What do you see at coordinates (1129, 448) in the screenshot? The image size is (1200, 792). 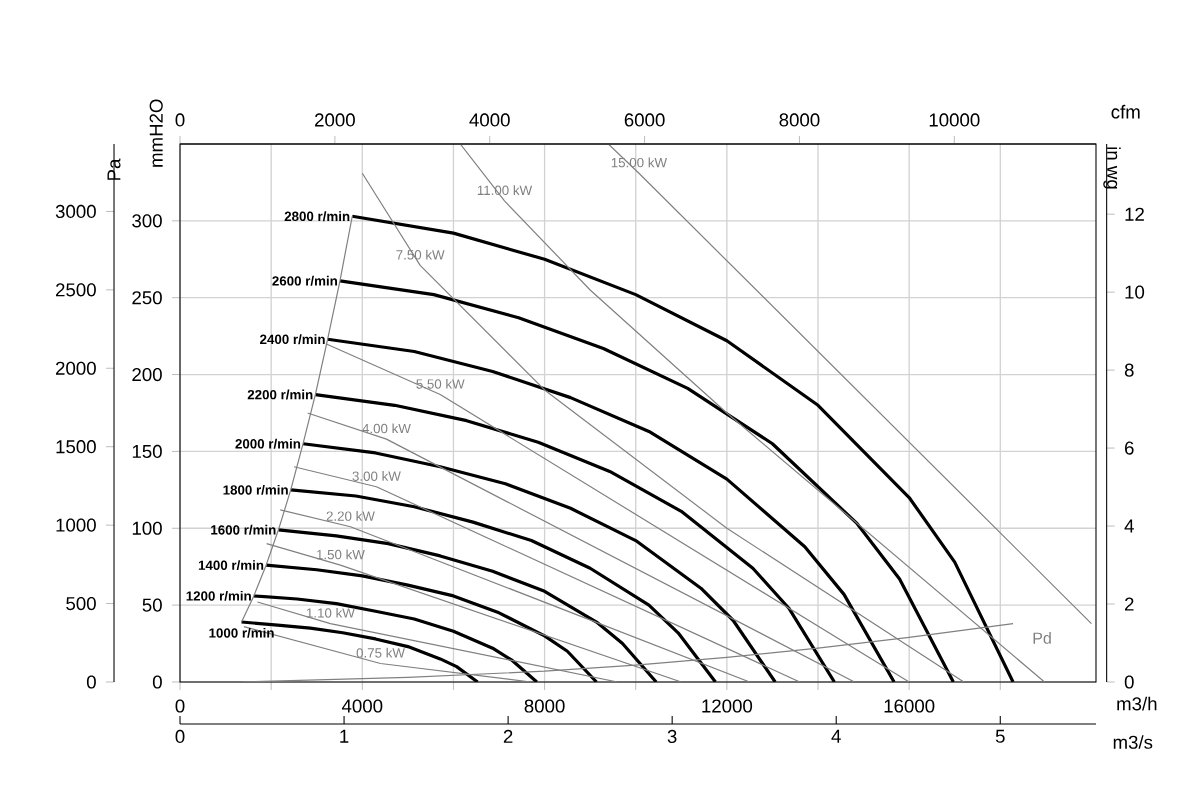 I see `y2-tick-label: 6` at bounding box center [1129, 448].